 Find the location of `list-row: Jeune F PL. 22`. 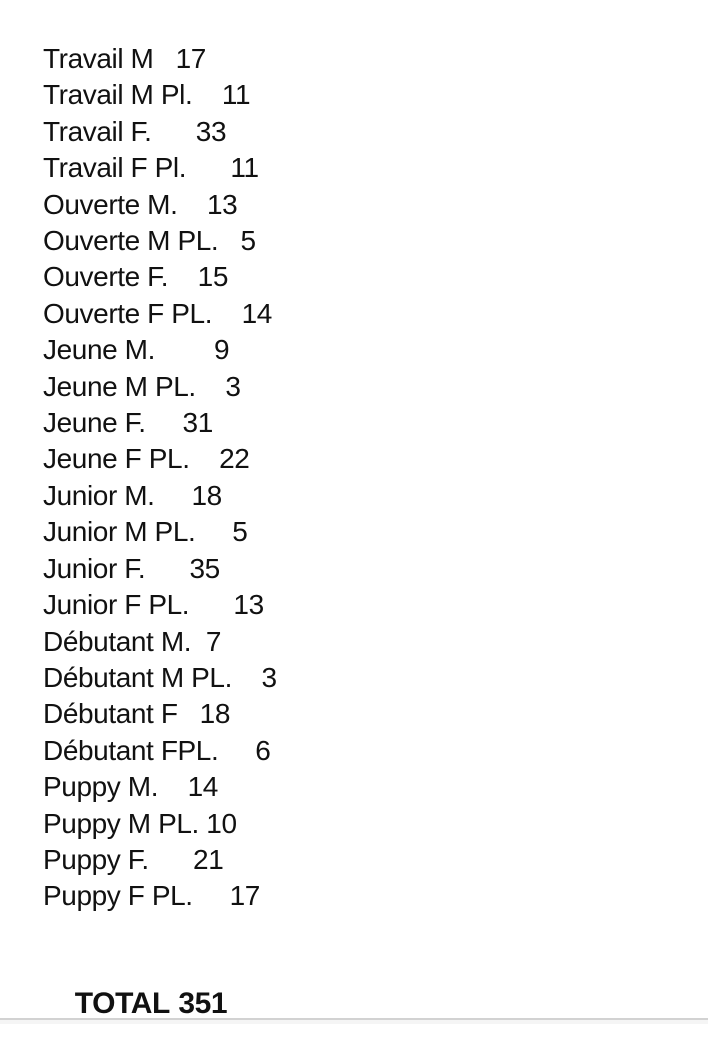

list-row: Jeune F PL. 22 is located at coordinates (146, 459).